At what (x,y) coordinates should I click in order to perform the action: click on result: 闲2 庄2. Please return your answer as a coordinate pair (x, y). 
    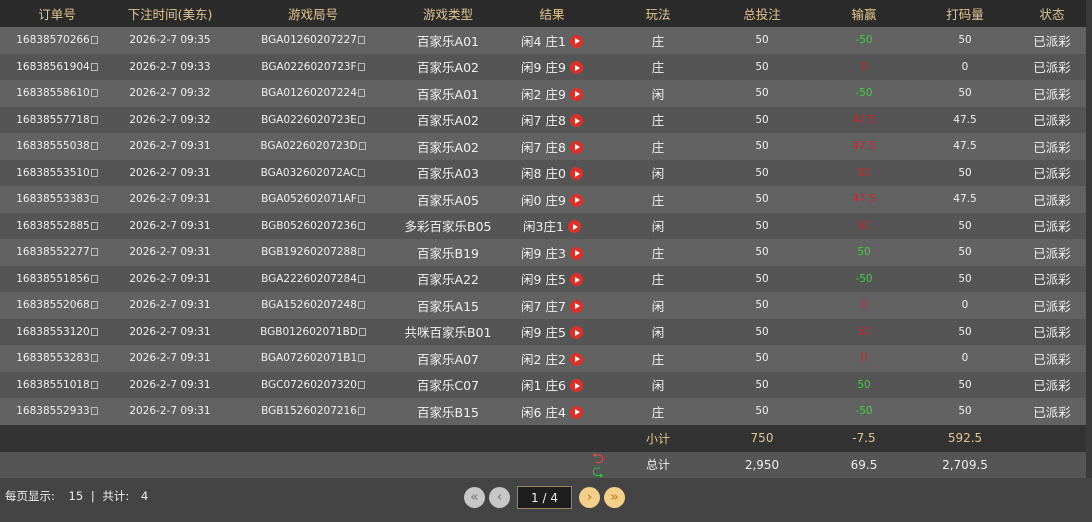
    Looking at the image, I should click on (543, 359).